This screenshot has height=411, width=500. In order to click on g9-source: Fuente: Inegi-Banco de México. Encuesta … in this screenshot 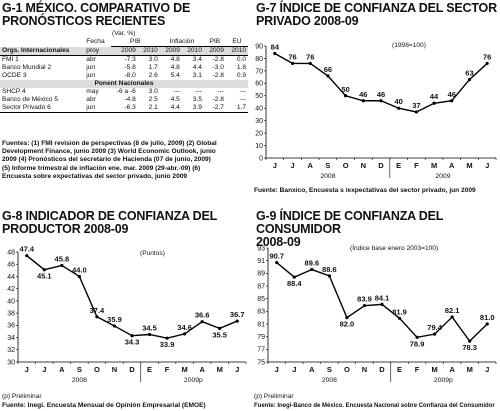, I will do `click(374, 406)`.